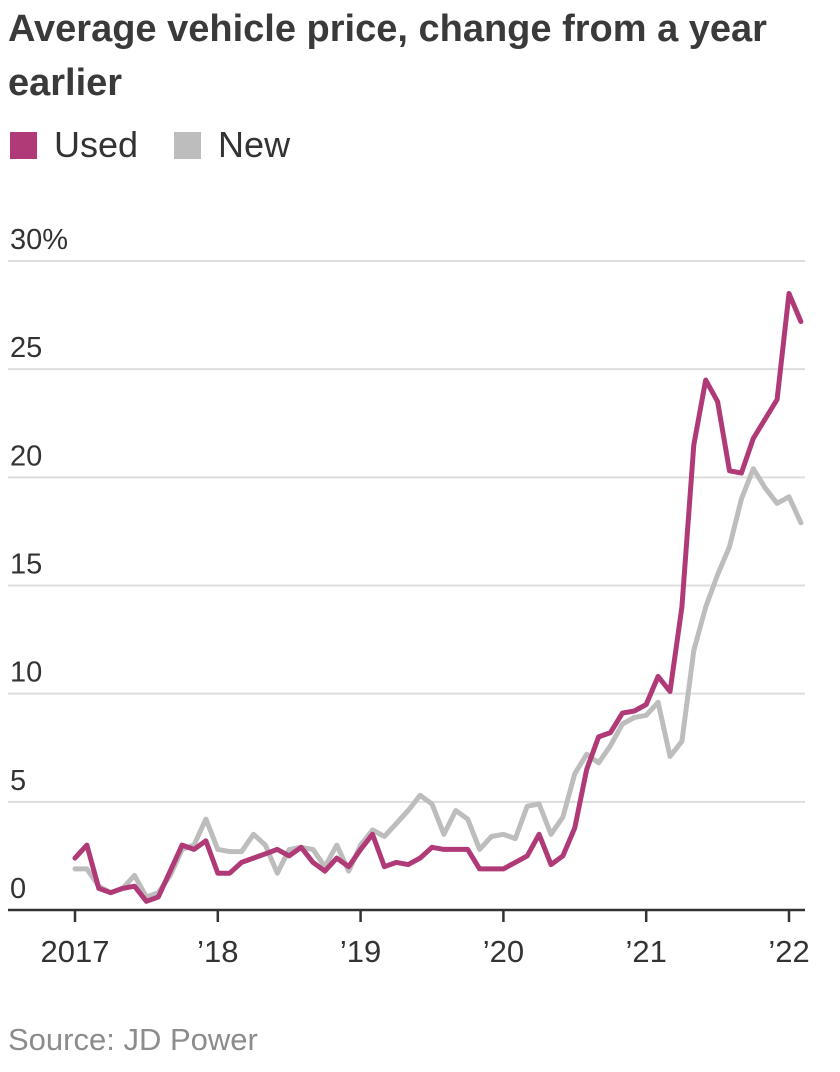  Describe the element at coordinates (75, 951) in the screenshot. I see `x-tick-label: 2017` at that location.